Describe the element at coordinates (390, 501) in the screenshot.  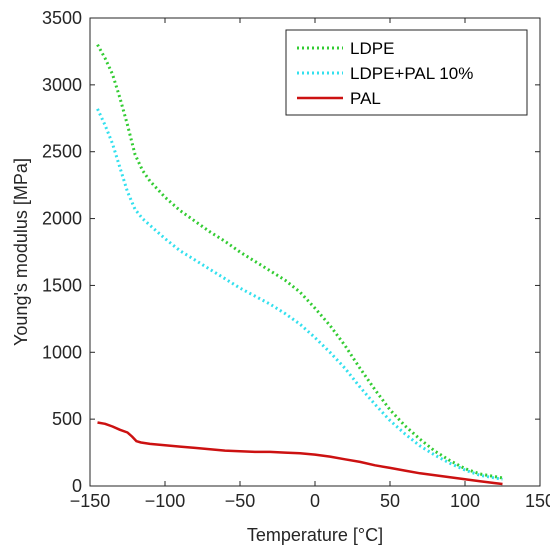
I see `x-tick-label: 50` at that location.